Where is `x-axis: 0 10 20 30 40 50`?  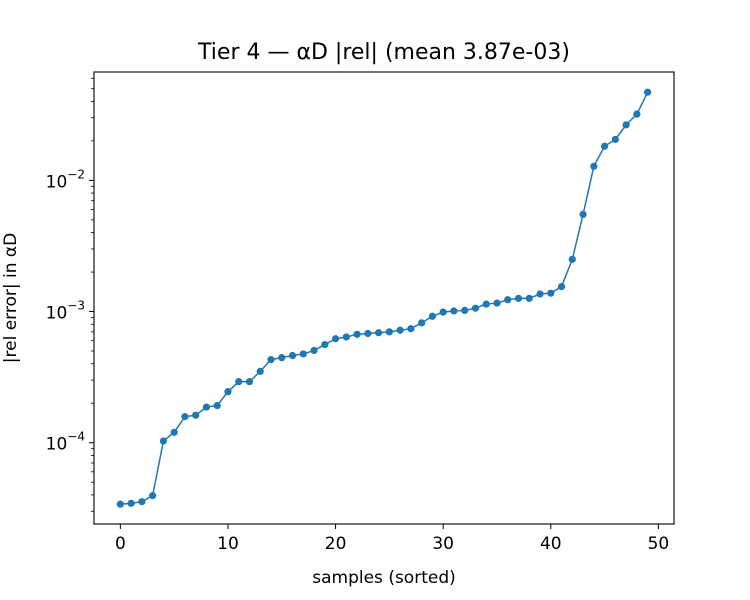 x-axis: 0 10 20 30 40 50 is located at coordinates (392, 539).